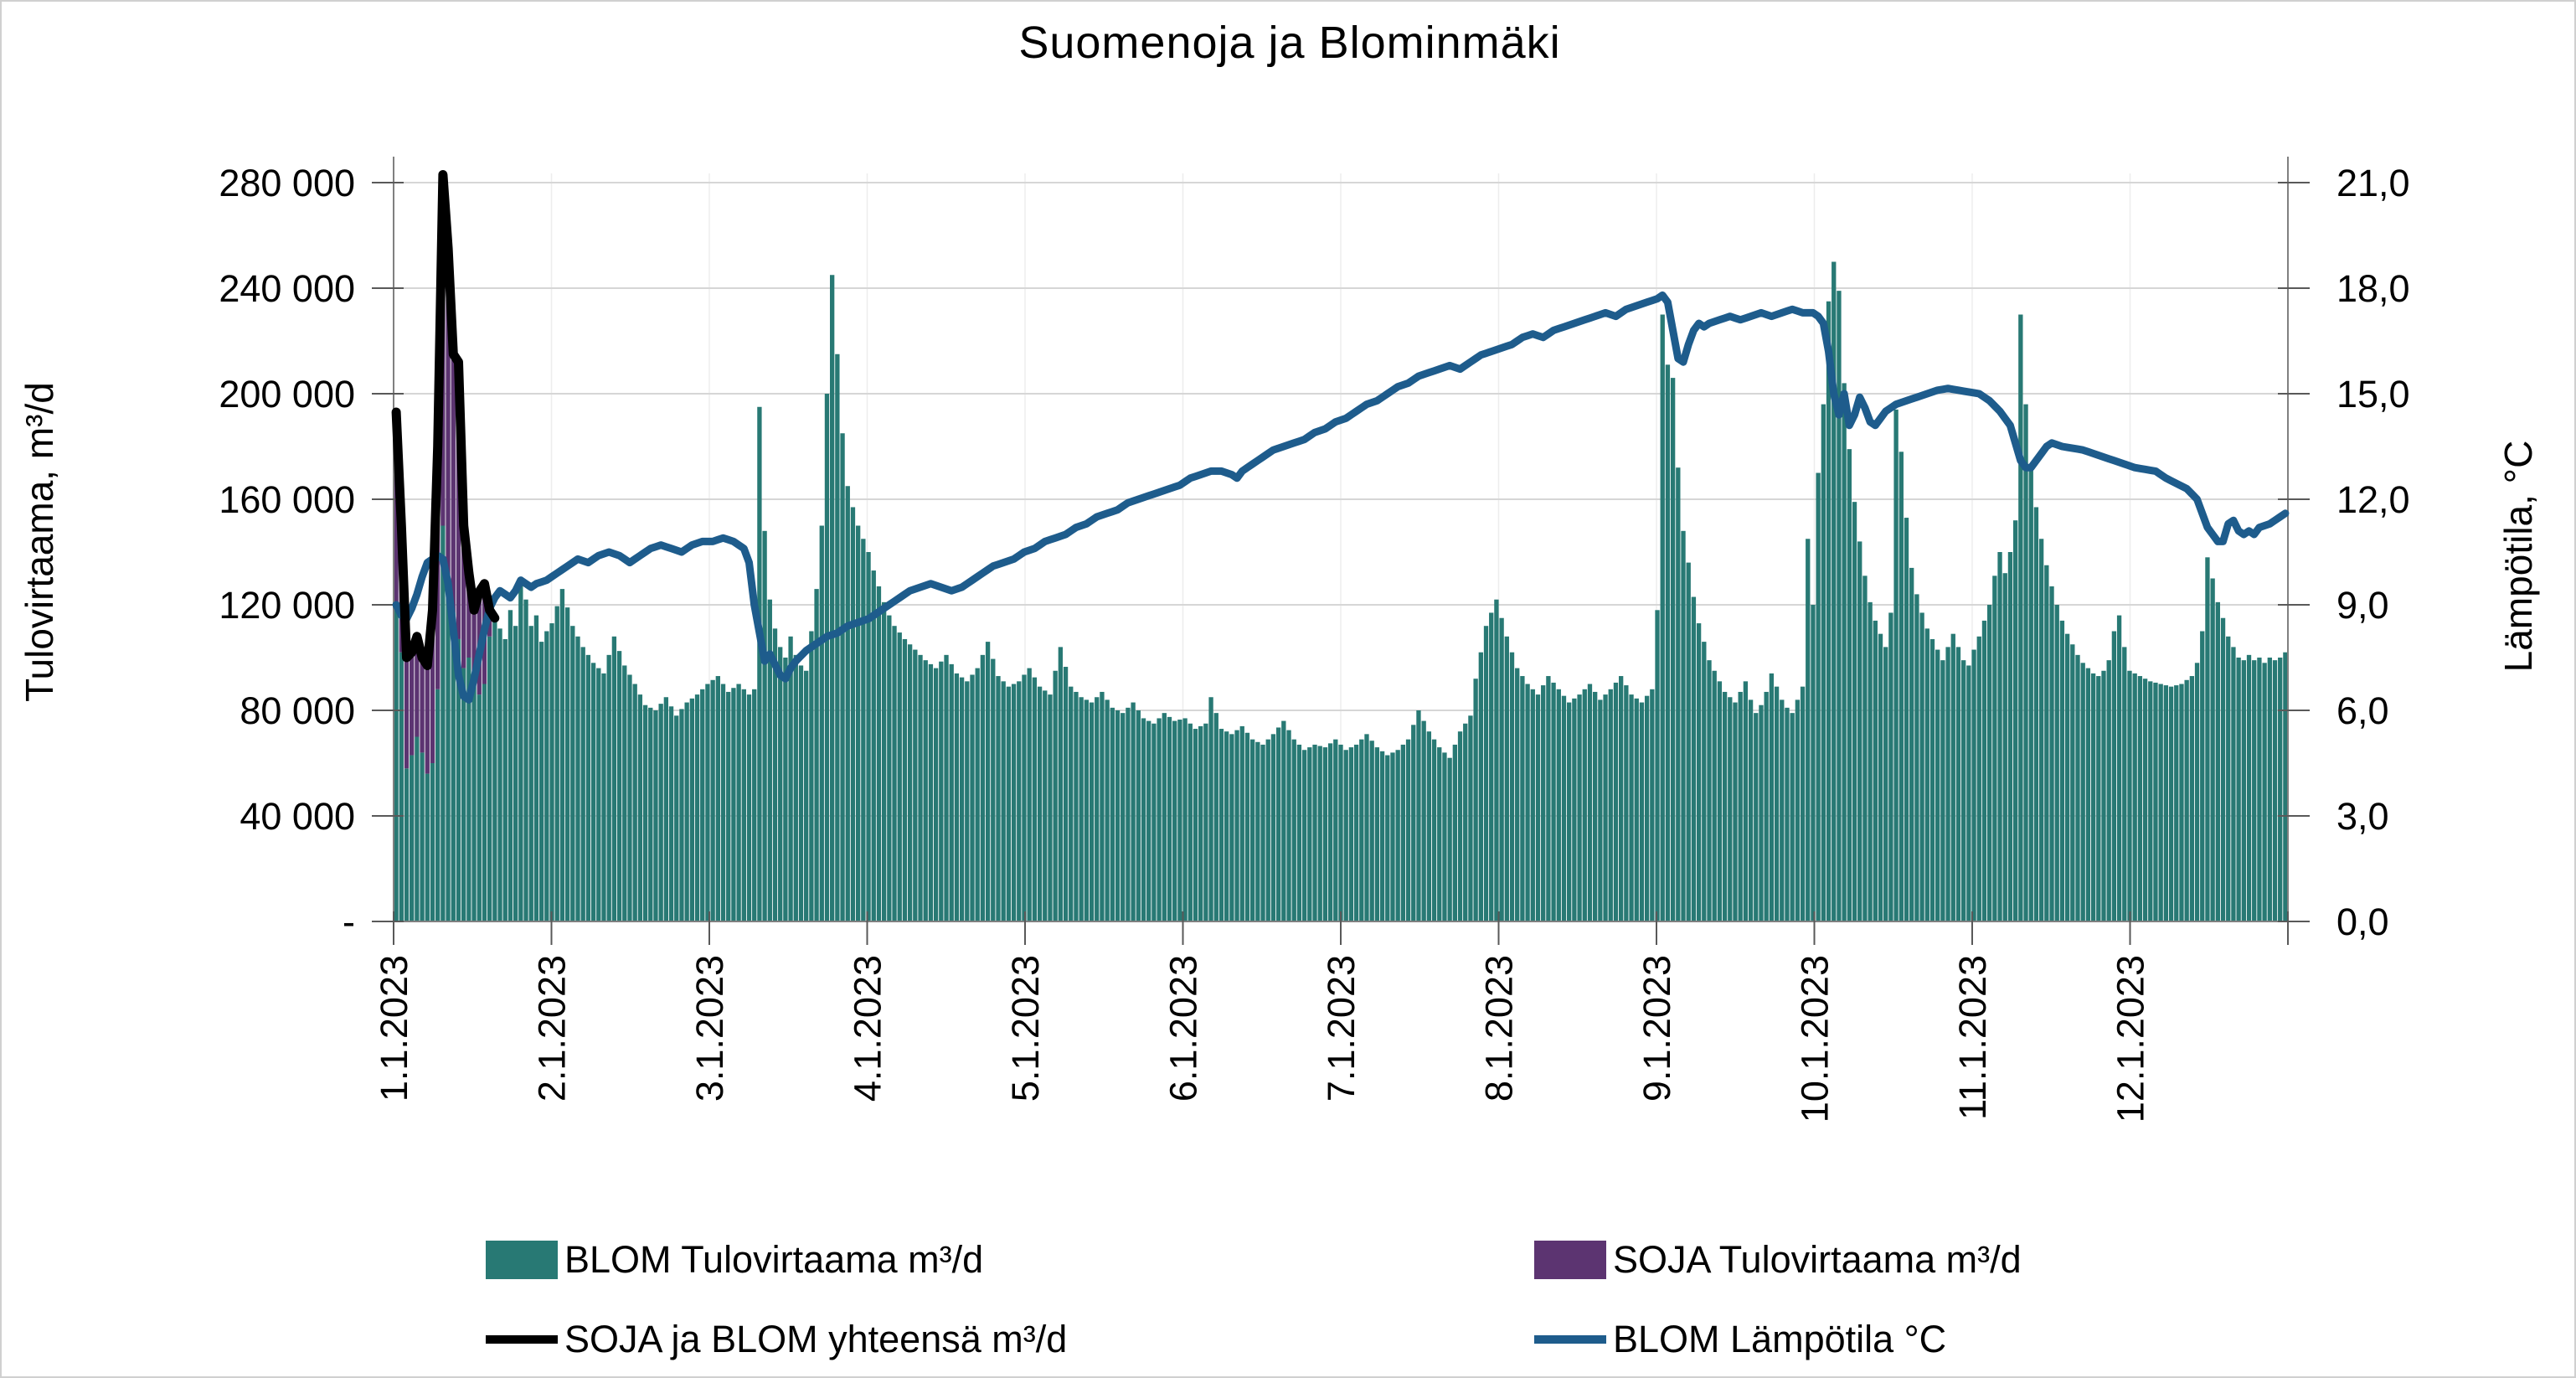 The height and width of the screenshot is (1378, 2576). What do you see at coordinates (1780, 1339) in the screenshot?
I see `legend-label: BLOM Lämpötila °C` at bounding box center [1780, 1339].